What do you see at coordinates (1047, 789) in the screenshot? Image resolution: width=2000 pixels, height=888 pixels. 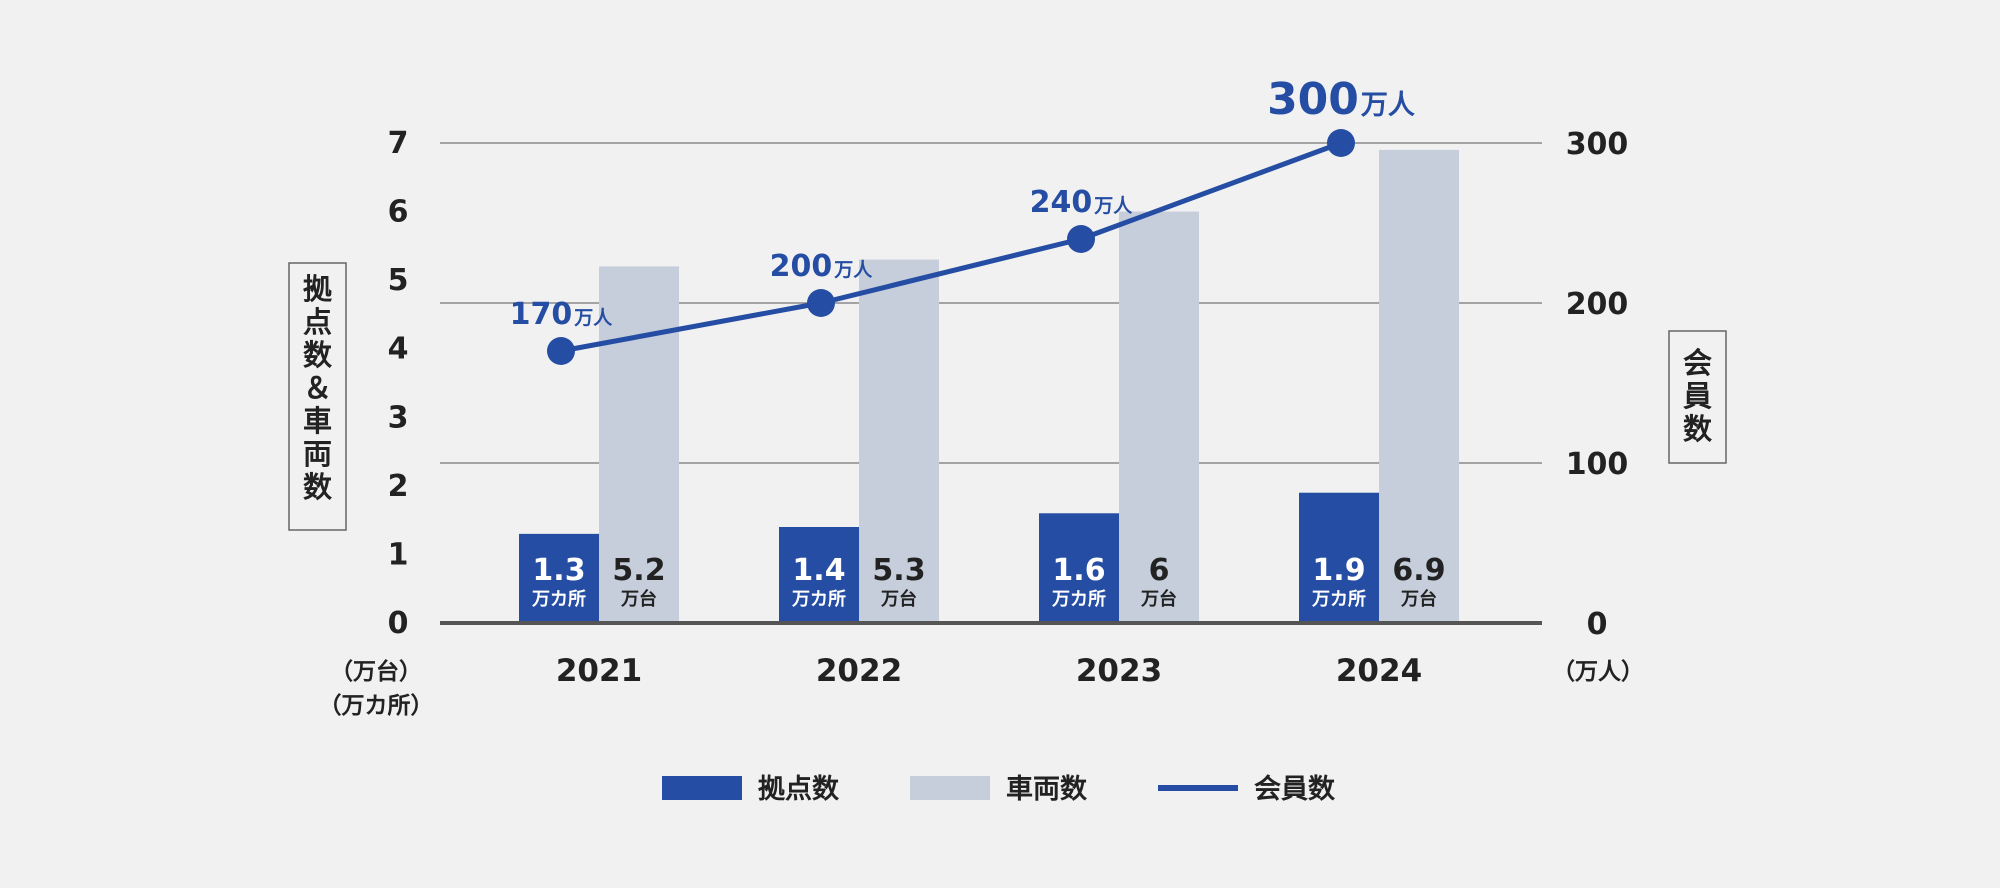 I see `legend-label-vehicles: 車両数` at bounding box center [1047, 789].